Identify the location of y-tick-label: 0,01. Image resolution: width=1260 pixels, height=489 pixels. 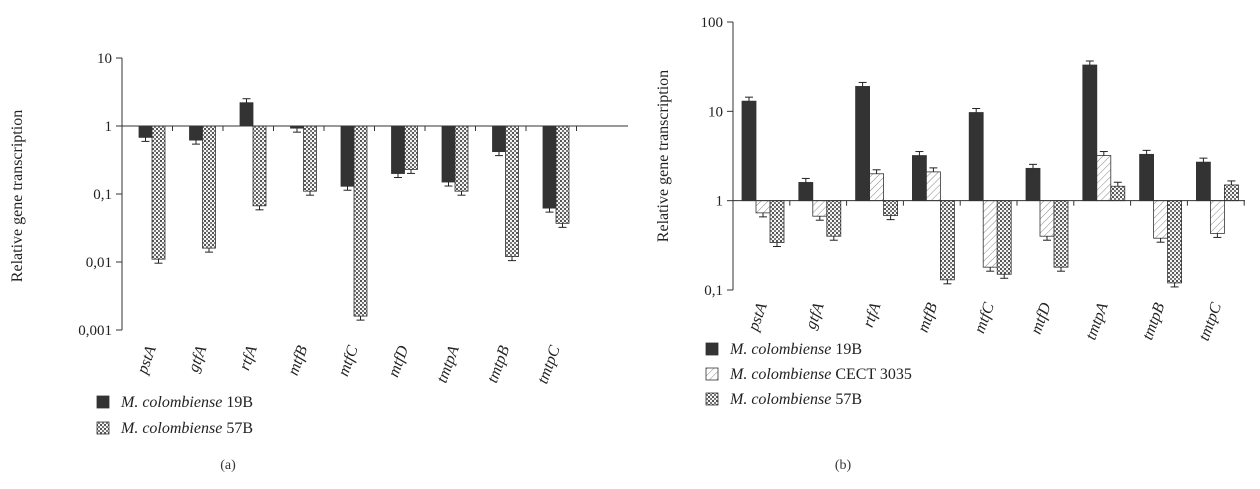
(99, 263).